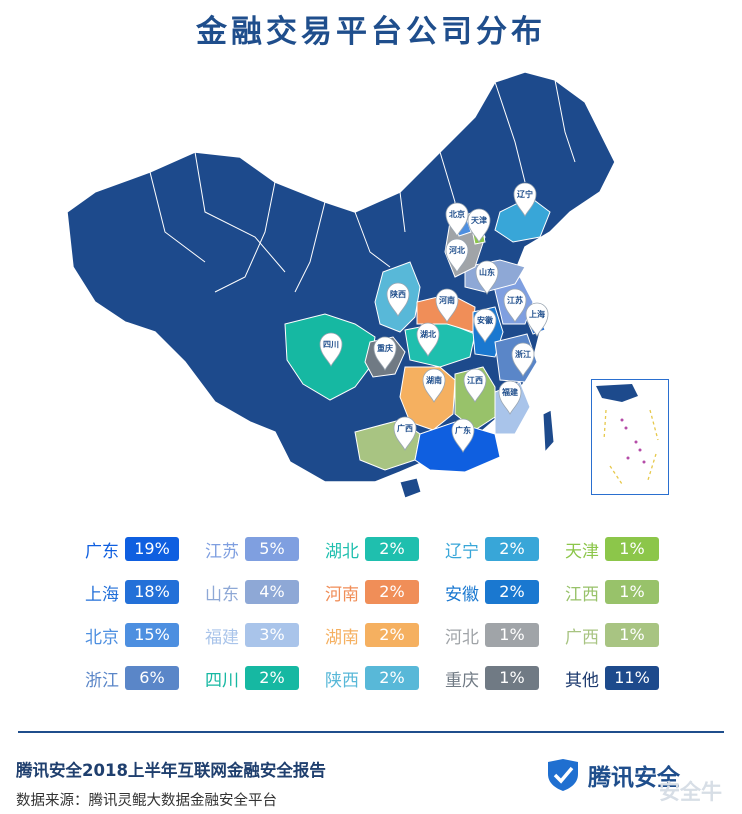 This screenshot has height=814, width=742. What do you see at coordinates (582, 637) in the screenshot?
I see `legend-region-name: 广西` at bounding box center [582, 637].